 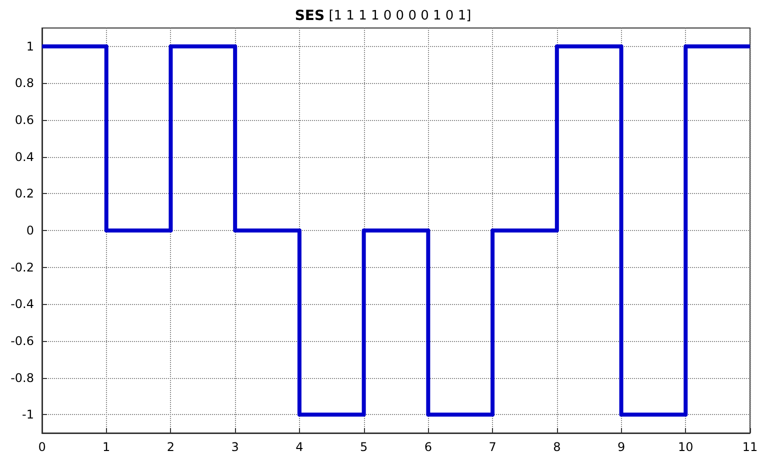 What do you see at coordinates (24, 157) in the screenshot?
I see `y-tick-label: 0.4` at bounding box center [24, 157].